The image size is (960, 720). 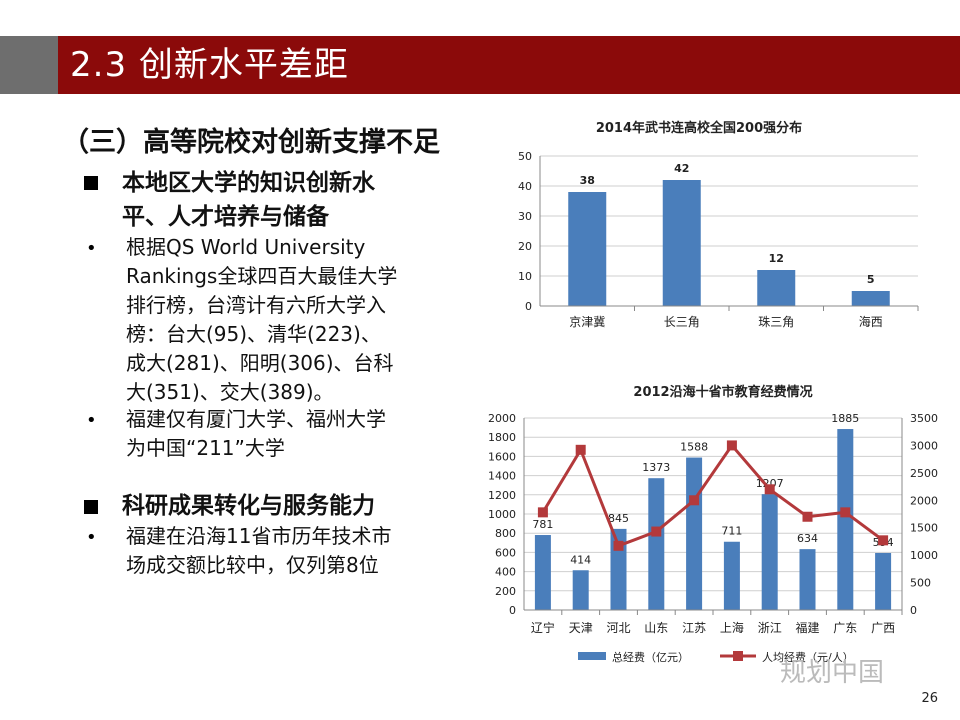 What do you see at coordinates (248, 183) in the screenshot?
I see `bullet-knowledge-line1: 本地区大学的知识创新水` at bounding box center [248, 183].